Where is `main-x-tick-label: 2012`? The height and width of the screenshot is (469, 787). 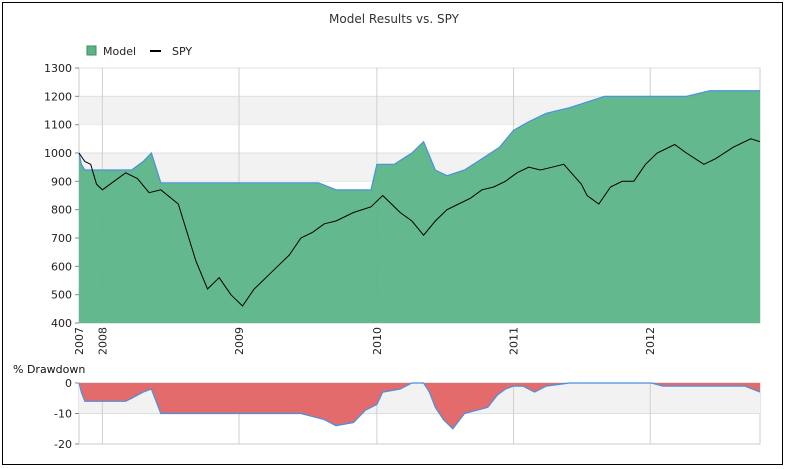 main-x-tick-label: 2012 is located at coordinates (650, 341).